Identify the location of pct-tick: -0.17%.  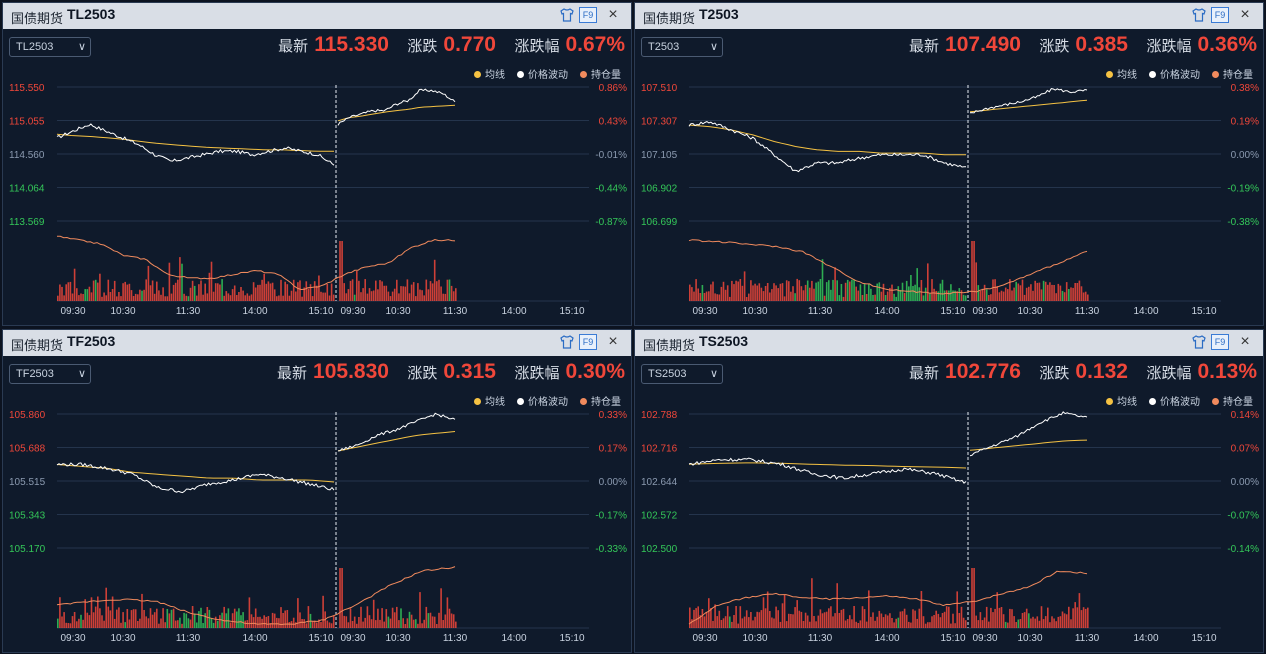
(611, 516).